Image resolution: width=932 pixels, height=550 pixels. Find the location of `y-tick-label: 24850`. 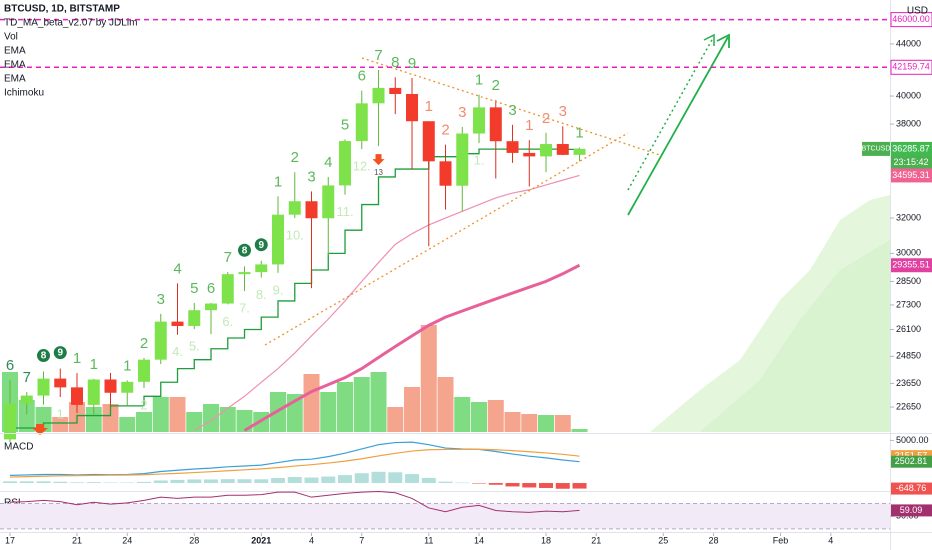

y-tick-label: 24850 is located at coordinates (908, 356).